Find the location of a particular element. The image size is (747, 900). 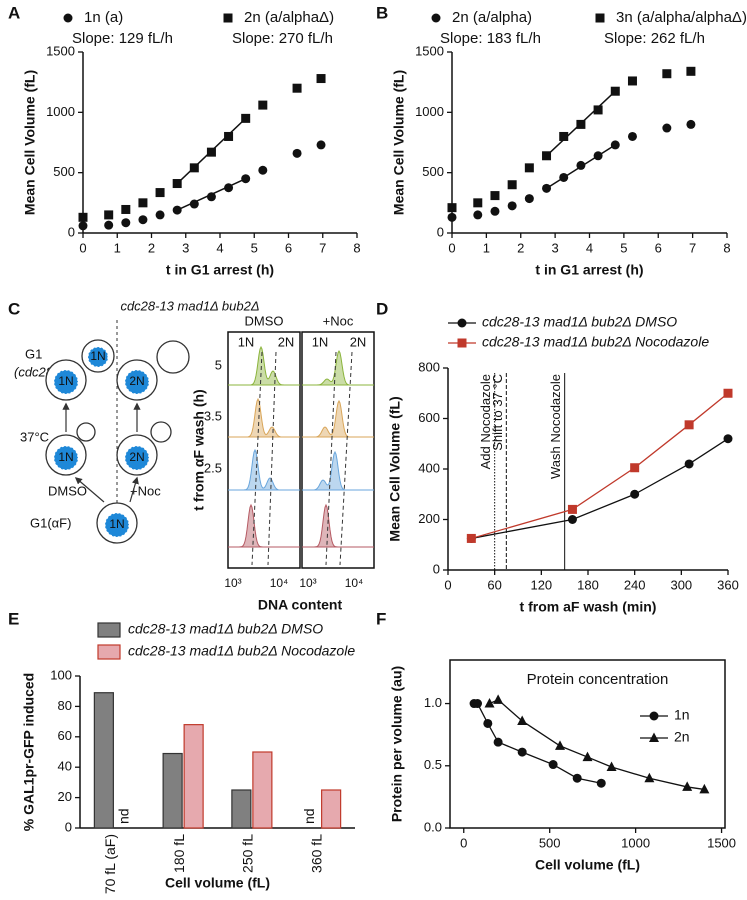

annotation: Slope: 270 fL/h is located at coordinates (282, 38).